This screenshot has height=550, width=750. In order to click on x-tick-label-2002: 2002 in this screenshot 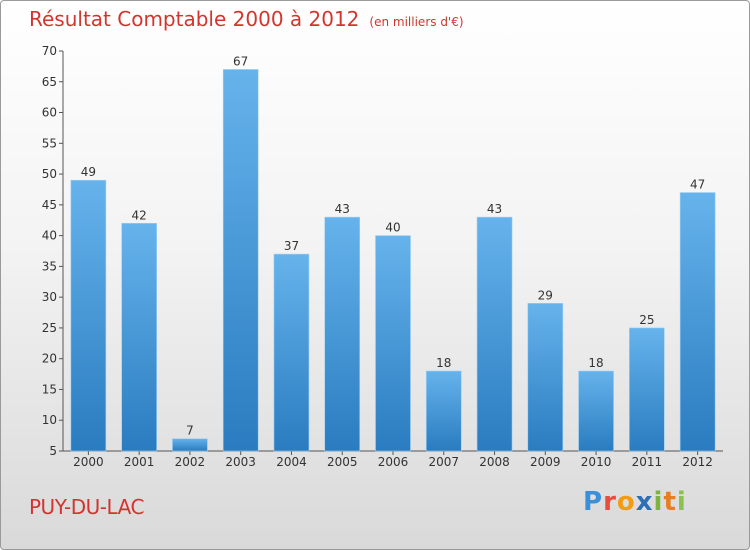, I will do `click(190, 462)`.